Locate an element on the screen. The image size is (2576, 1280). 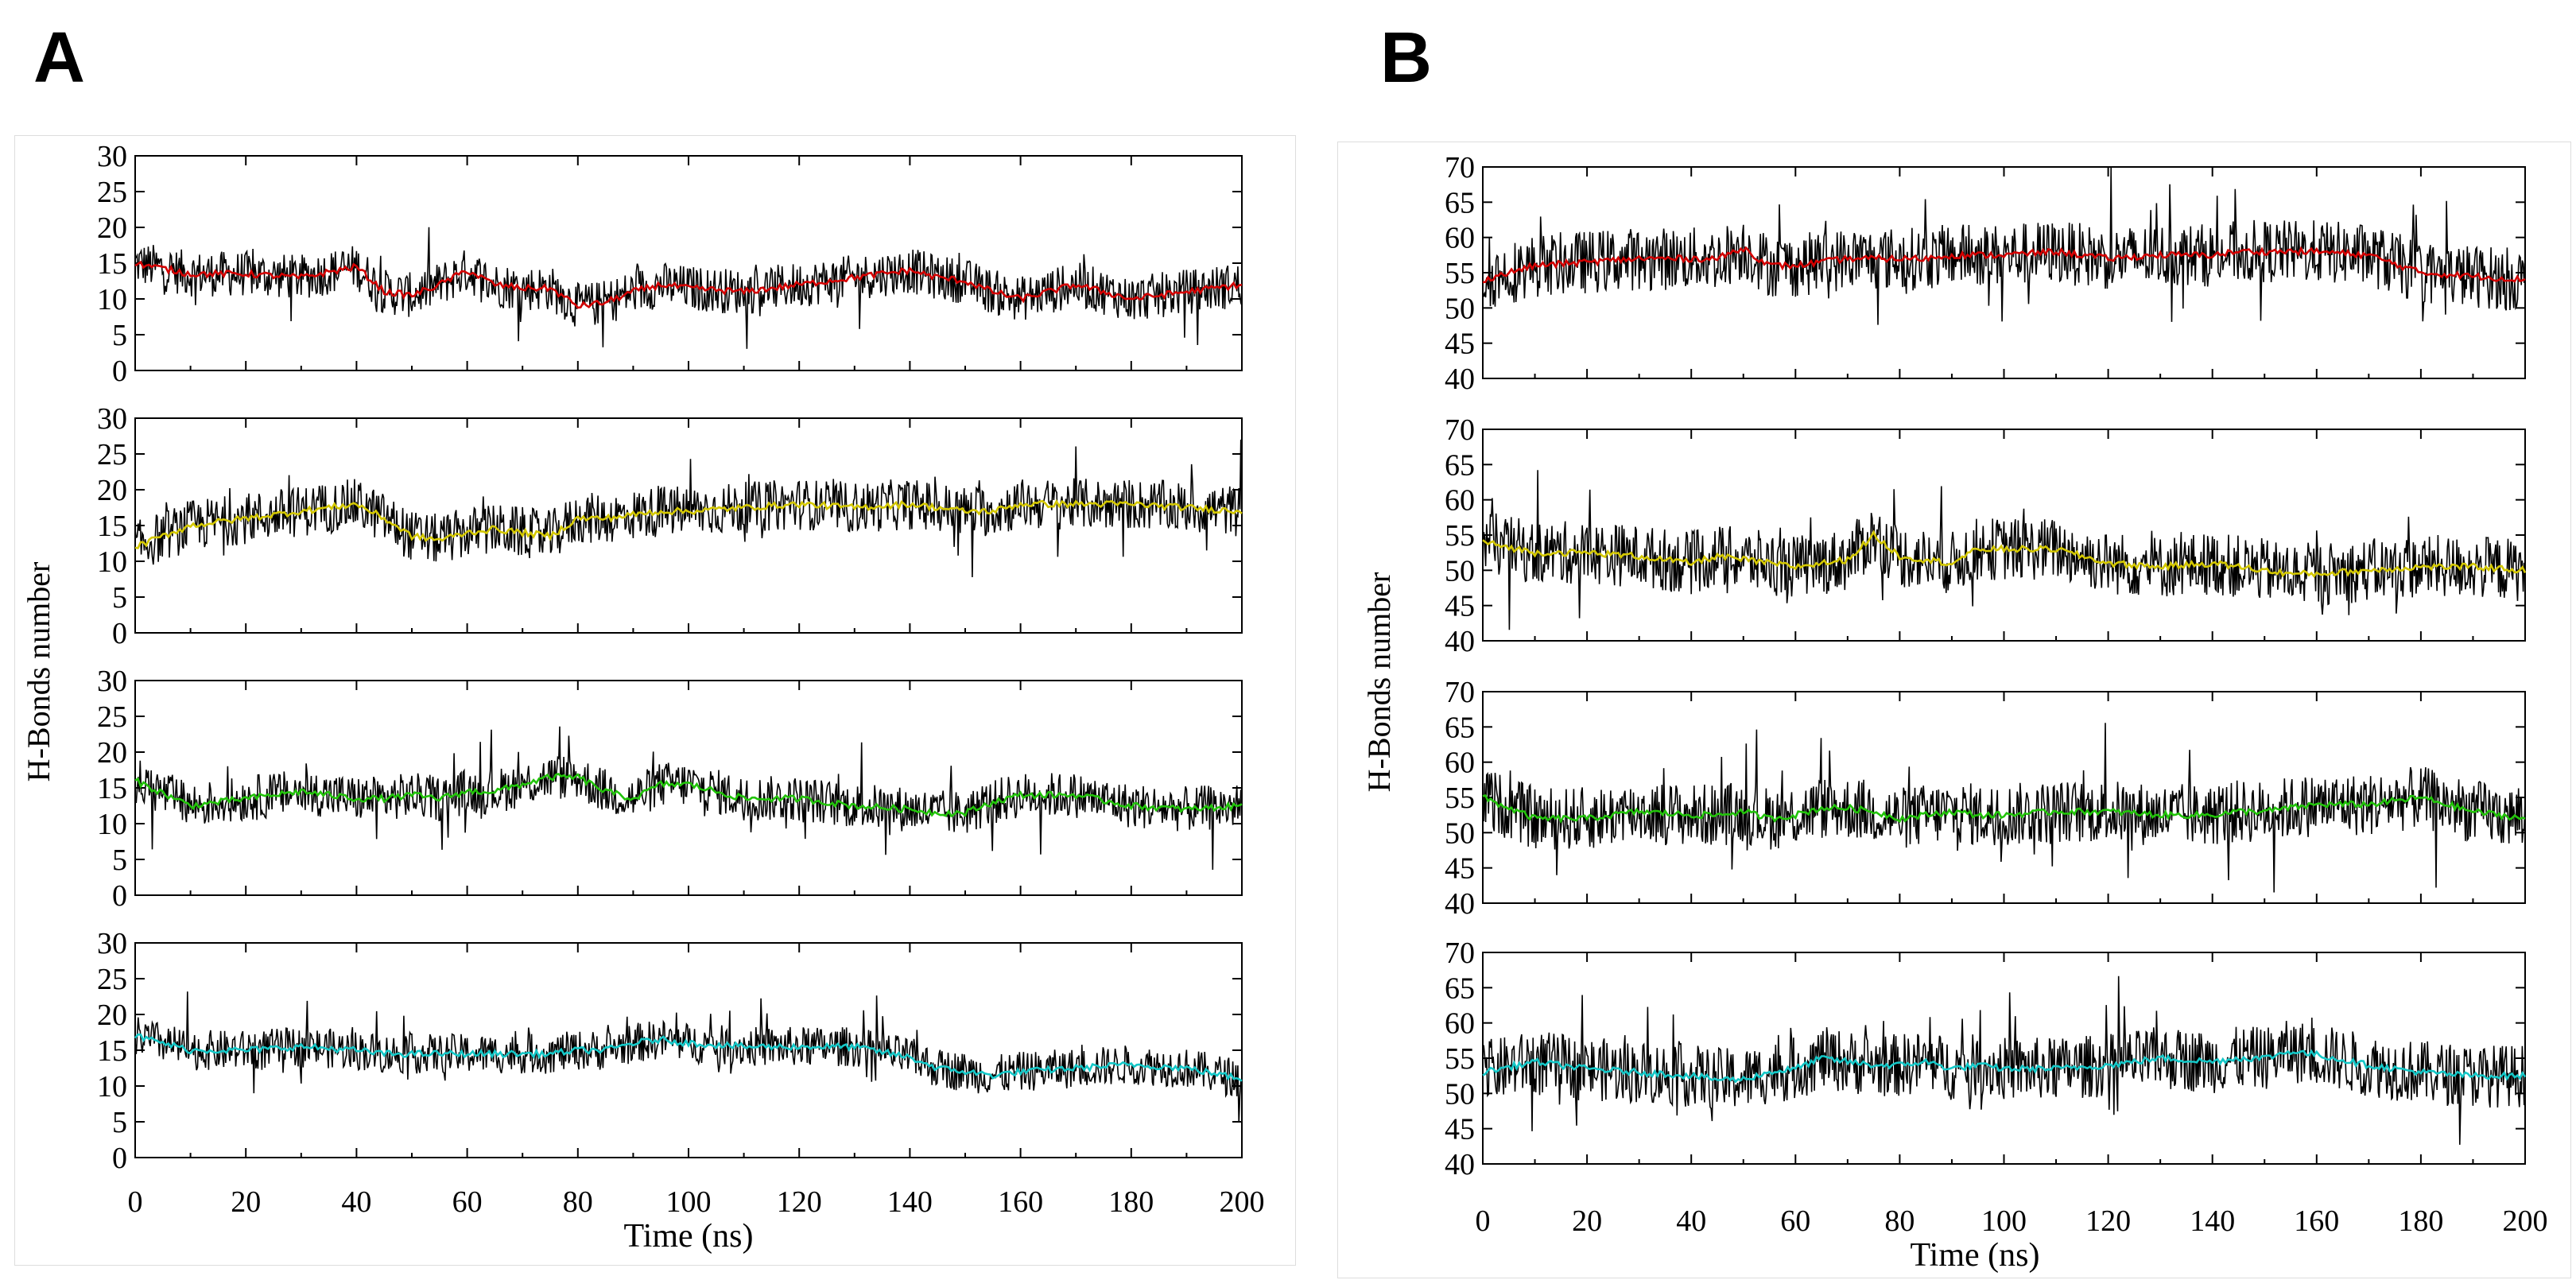
panel-a-subplot-3-frame is located at coordinates (688, 788).